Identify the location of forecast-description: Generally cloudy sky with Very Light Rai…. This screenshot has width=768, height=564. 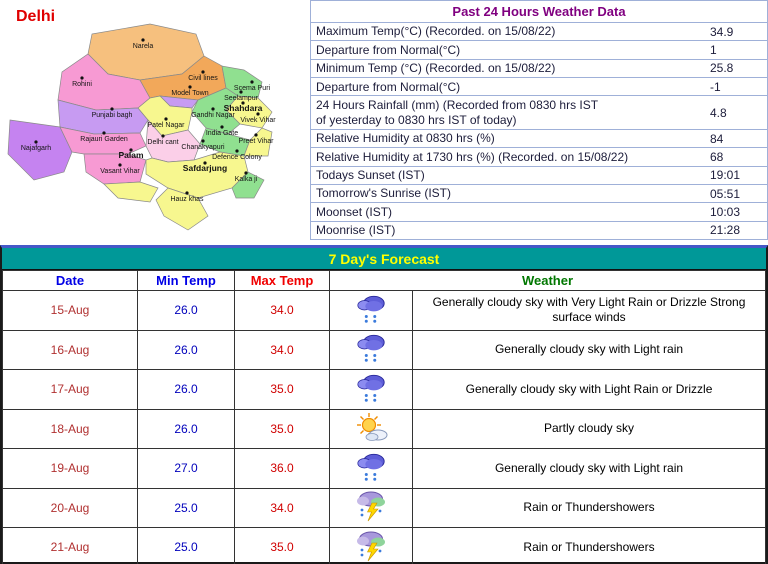
(589, 310).